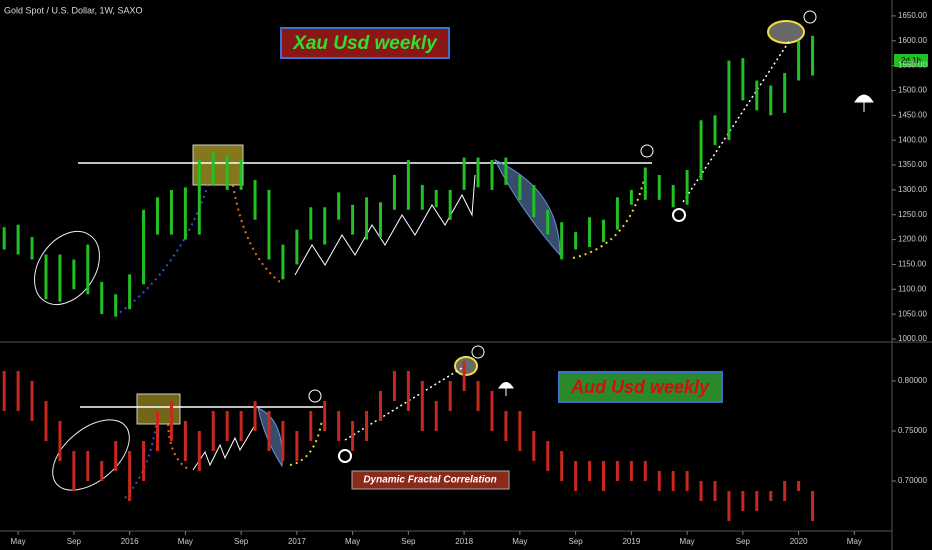  I want to click on panel-label: Xau Usd weekly, so click(365, 43).